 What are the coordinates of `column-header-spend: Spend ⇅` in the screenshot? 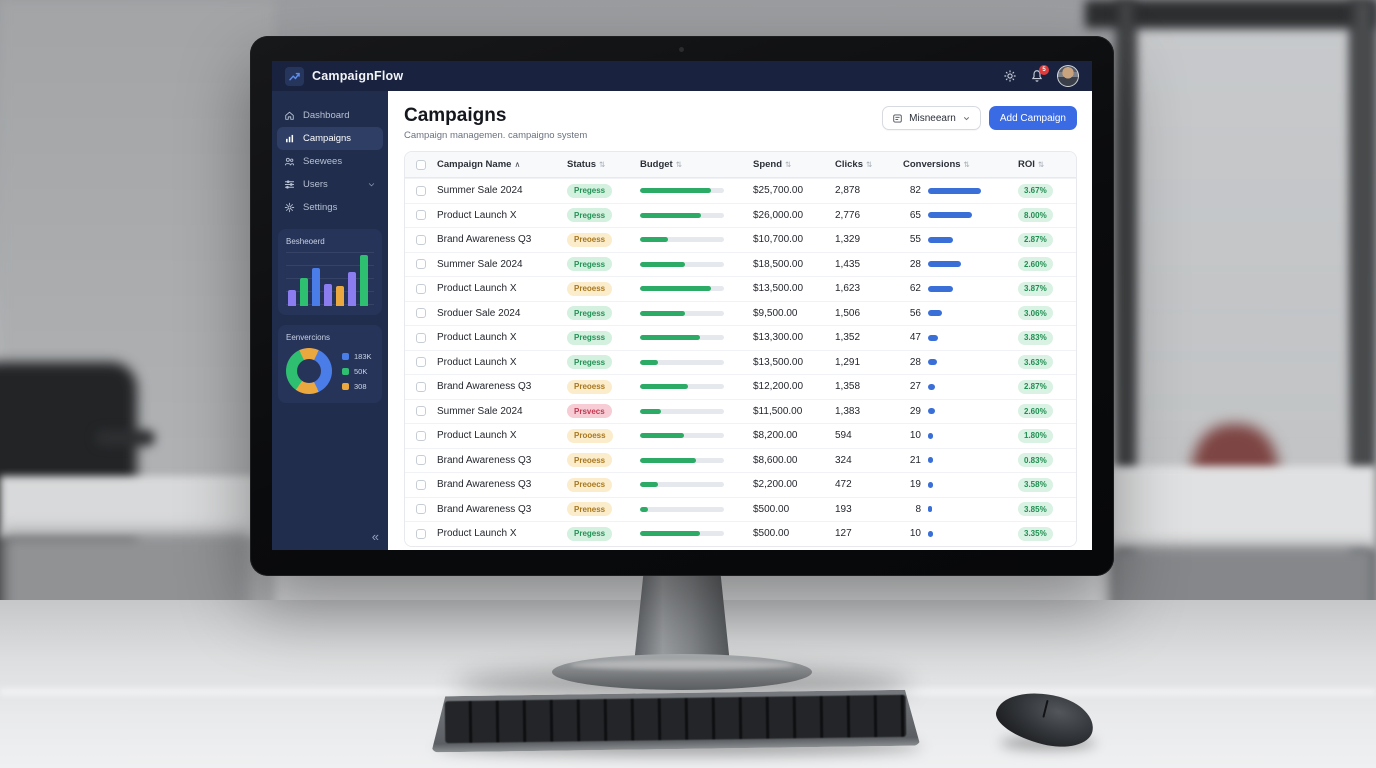 It's located at (772, 164).